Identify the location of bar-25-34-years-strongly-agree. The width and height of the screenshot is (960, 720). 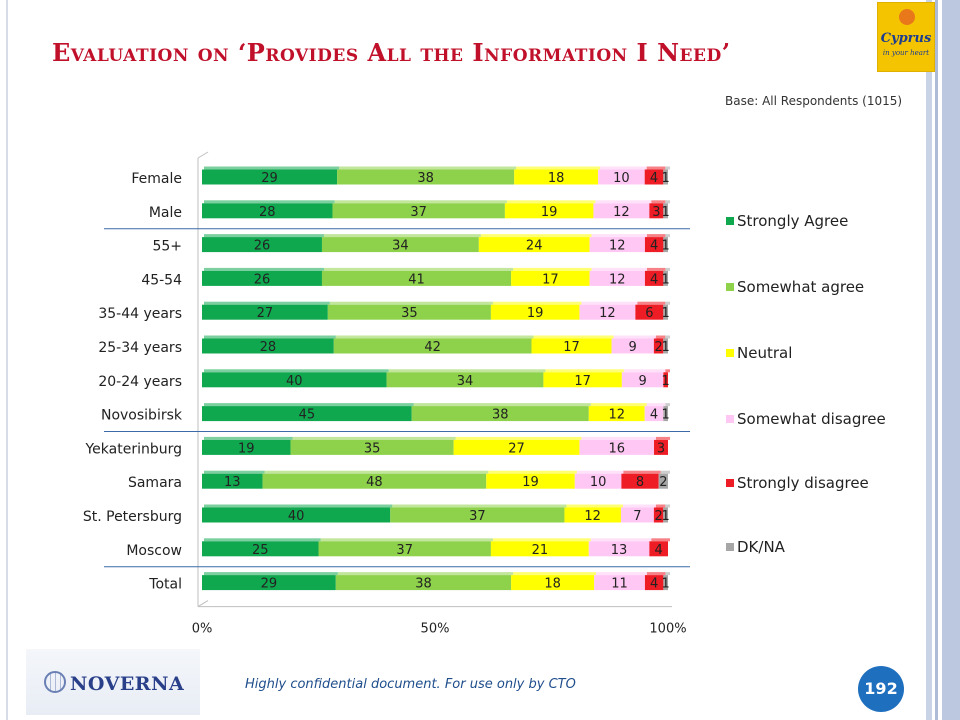
(268, 346).